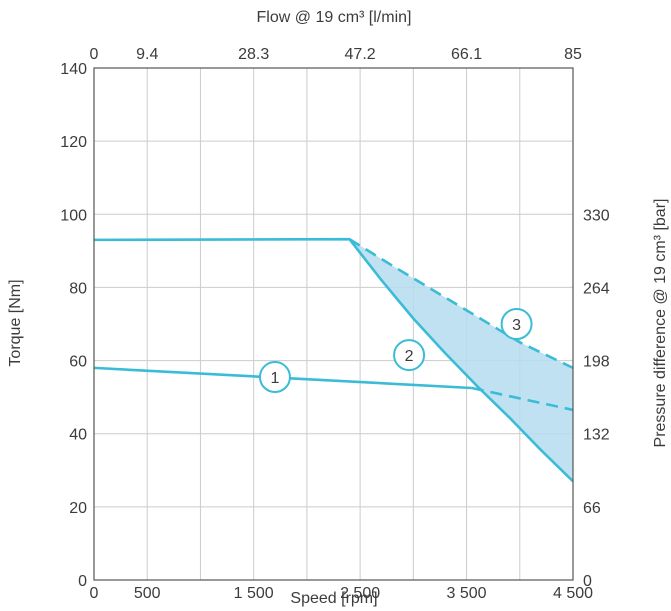  Describe the element at coordinates (596, 435) in the screenshot. I see `y2-tick-label: 132` at that location.